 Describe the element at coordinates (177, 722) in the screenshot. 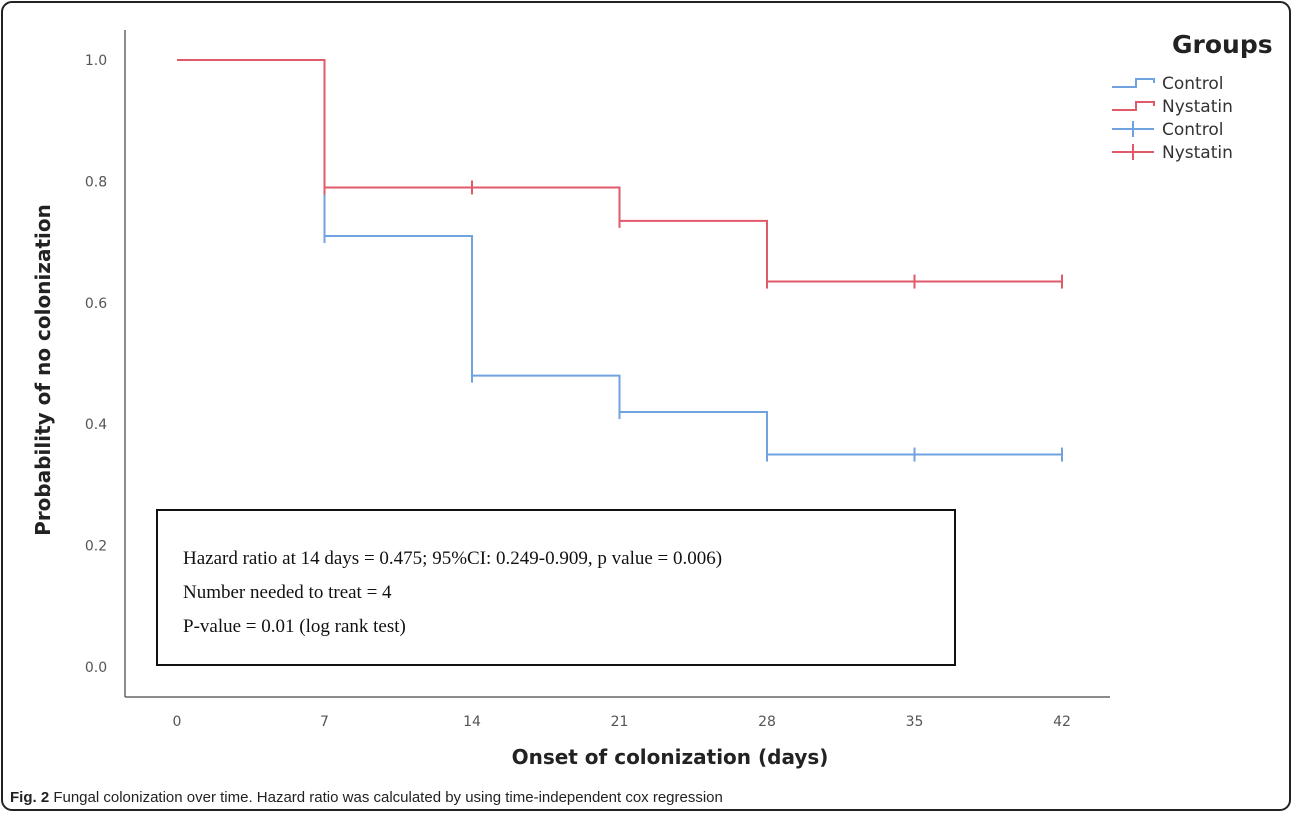

I see `x-tick-label: 0` at that location.